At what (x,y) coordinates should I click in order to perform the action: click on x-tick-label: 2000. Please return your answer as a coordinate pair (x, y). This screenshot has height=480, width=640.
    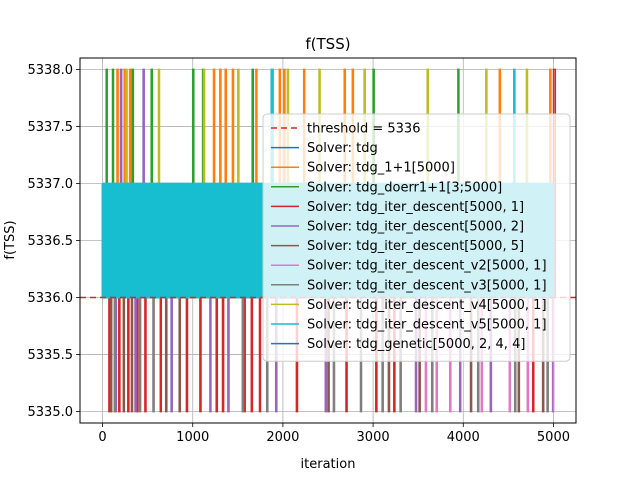
    Looking at the image, I should click on (282, 437).